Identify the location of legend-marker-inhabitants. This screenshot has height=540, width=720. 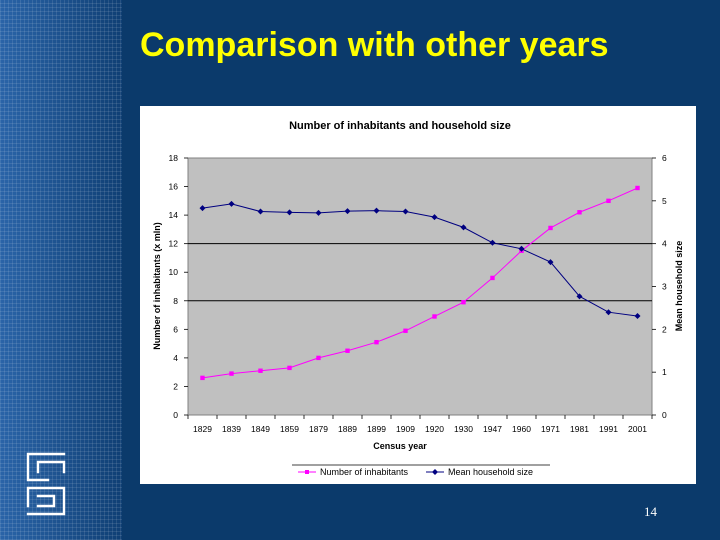
(307, 472).